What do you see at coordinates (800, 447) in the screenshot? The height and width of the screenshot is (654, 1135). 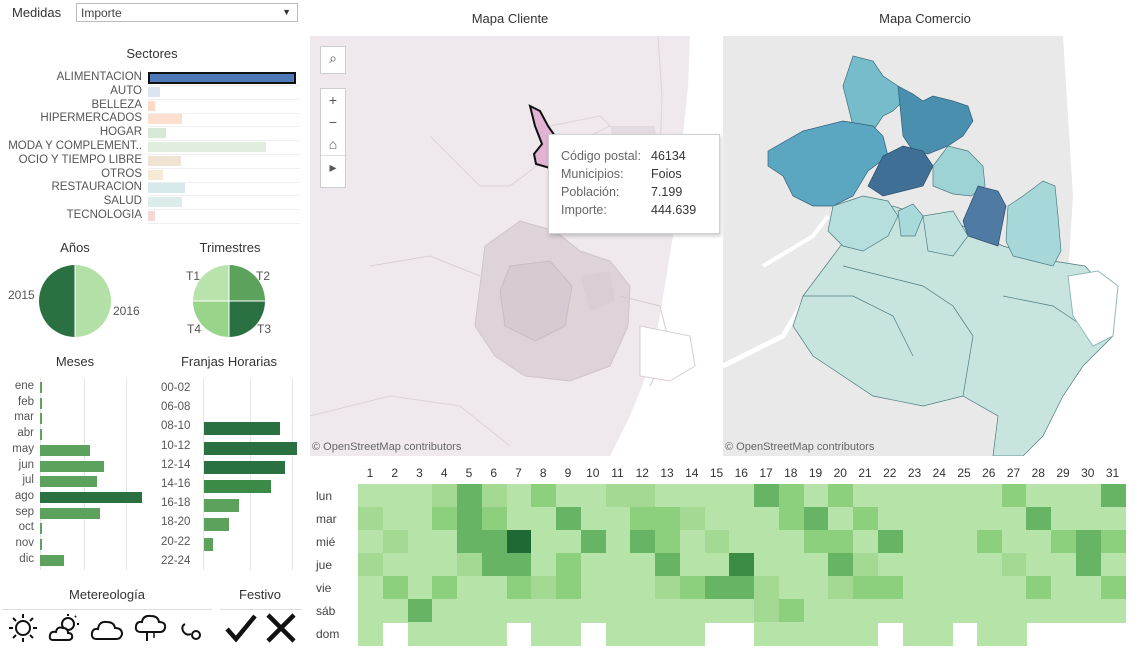 I see `osm-attribution-comercio: © OpenStreetMap contributors` at bounding box center [800, 447].